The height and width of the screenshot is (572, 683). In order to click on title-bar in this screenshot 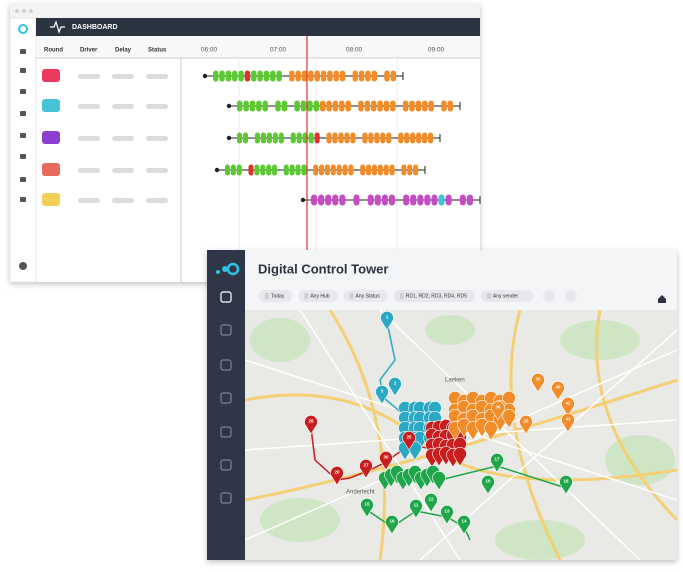, I will do `click(245, 11)`.